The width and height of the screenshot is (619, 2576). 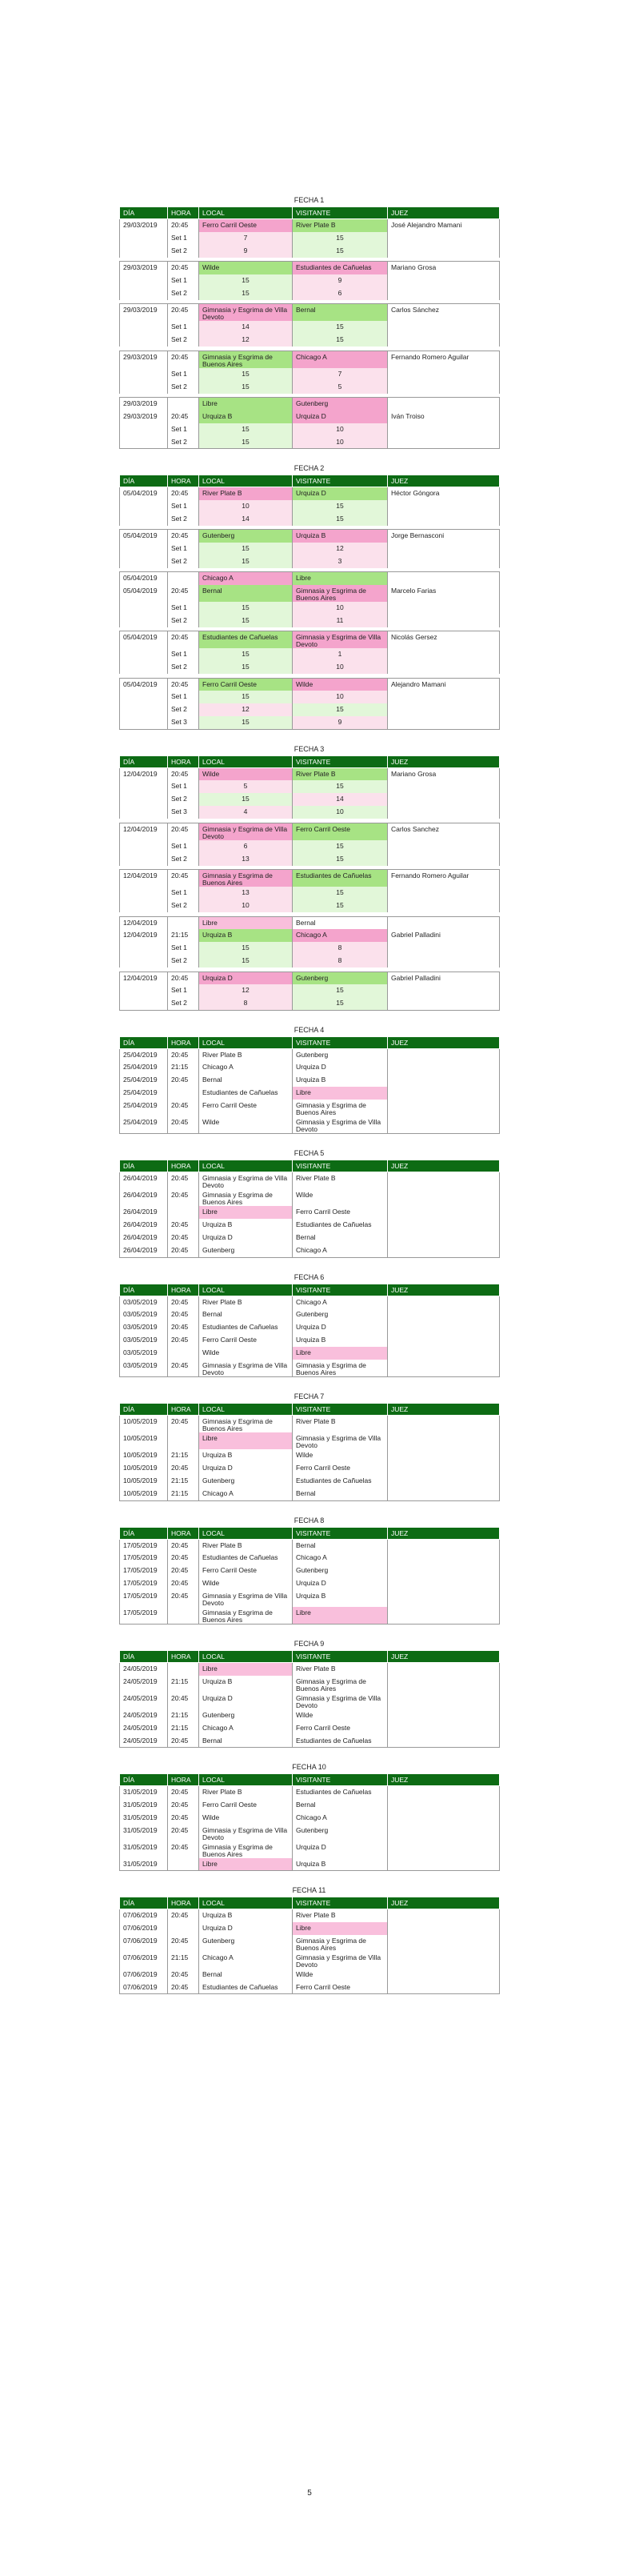 What do you see at coordinates (309, 506) in the screenshot?
I see `table-row: Set 1 10 15` at bounding box center [309, 506].